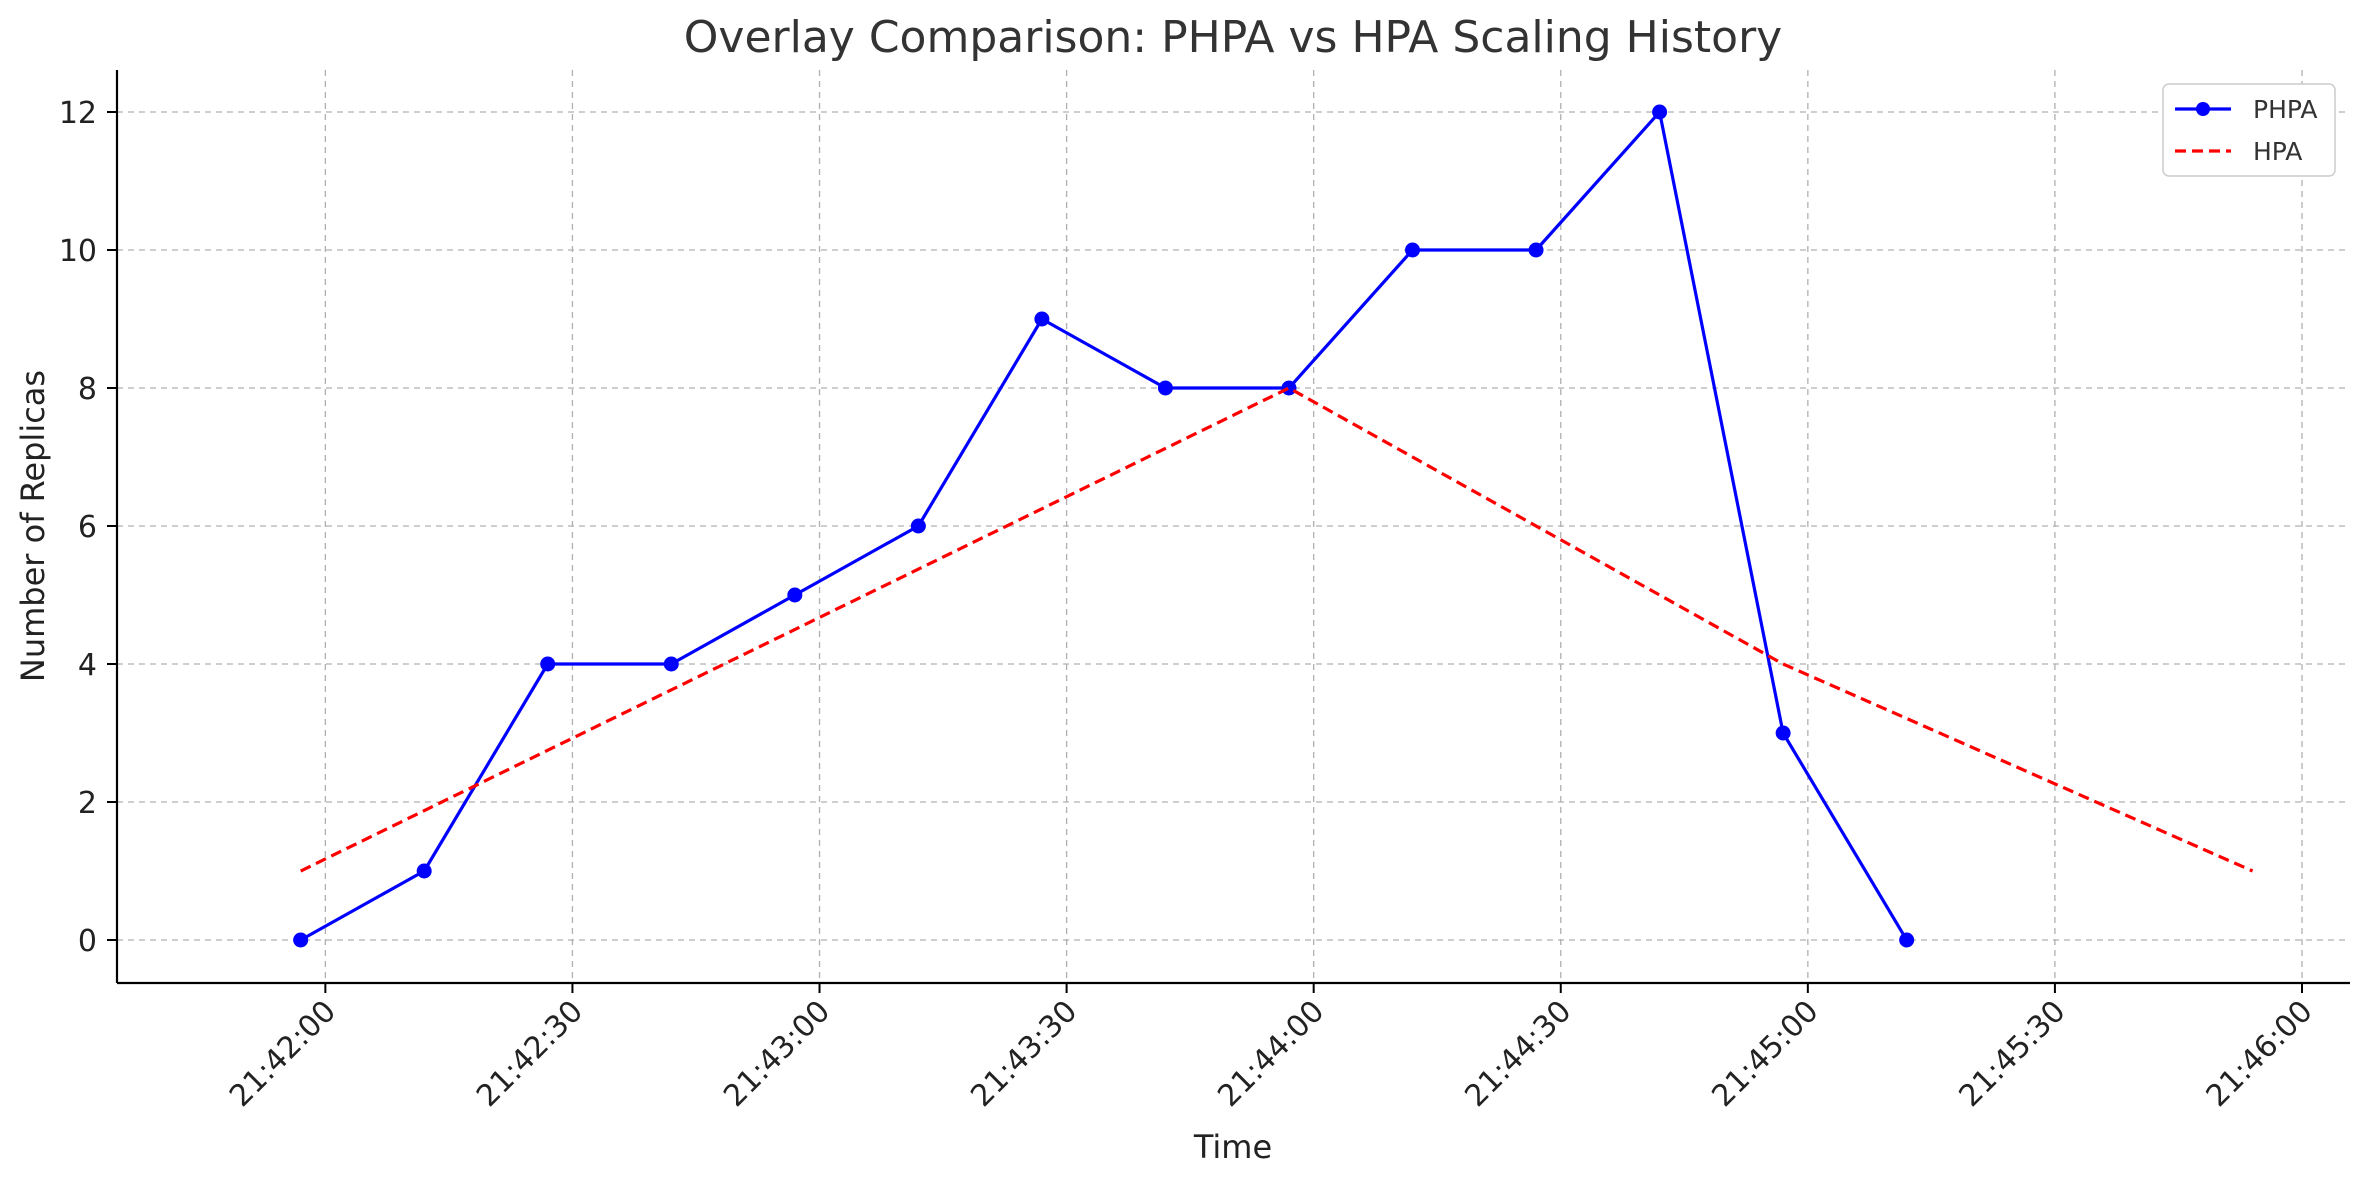 The height and width of the screenshot is (1180, 2371). I want to click on x-tick-label: 21:45:30, so click(2013, 1054).